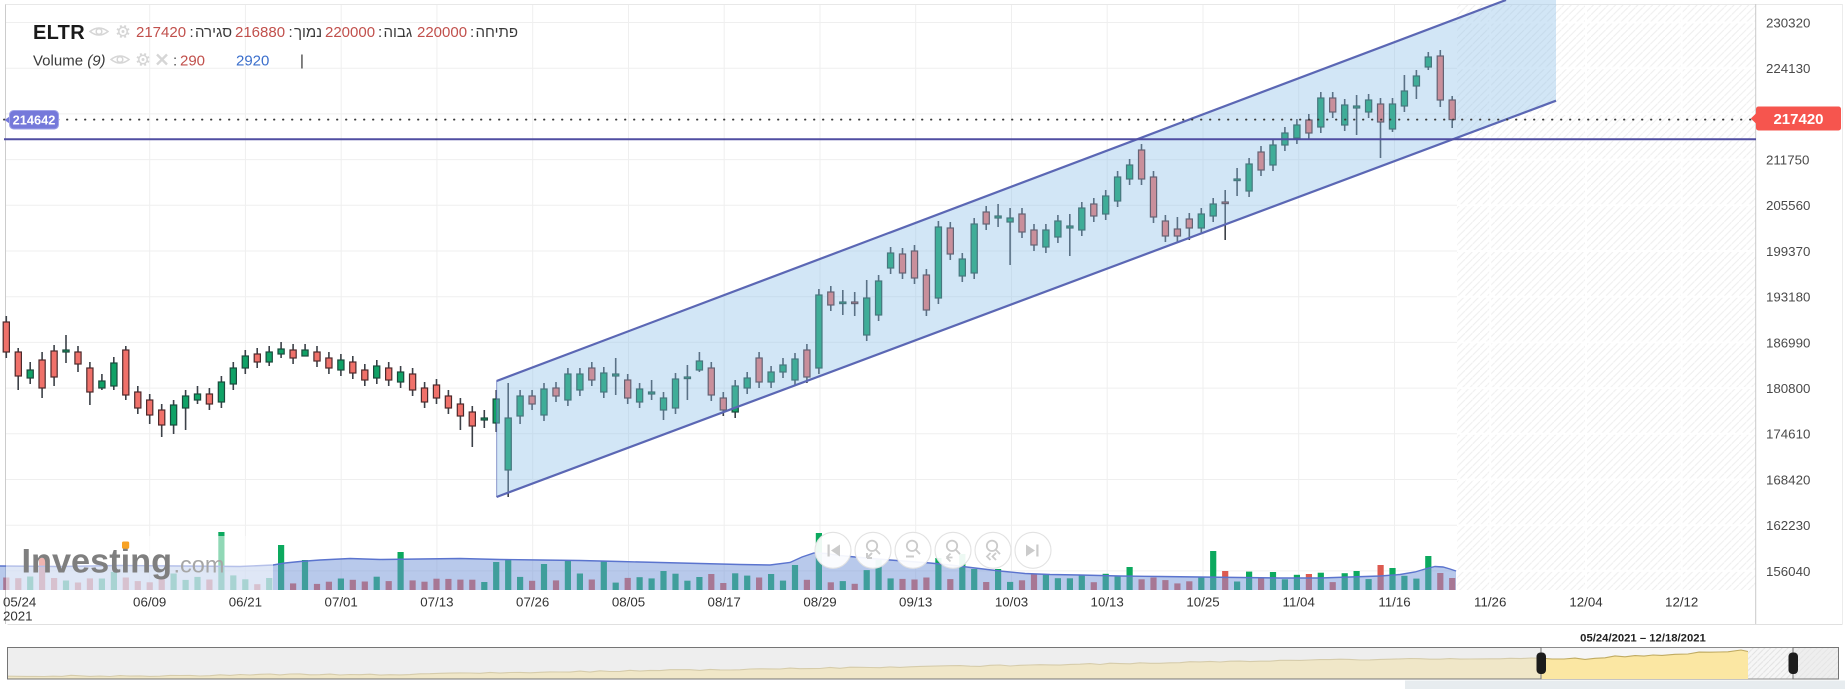 The image size is (1845, 694). I want to click on svg-text: 168420, so click(1788, 479).